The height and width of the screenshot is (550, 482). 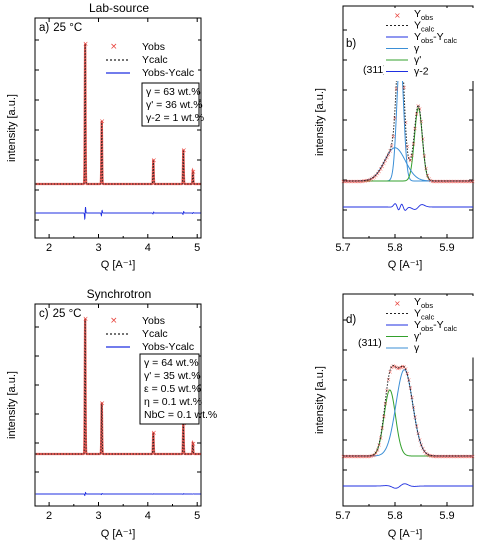 I want to click on panel-c-ticks, so click(x=118, y=405).